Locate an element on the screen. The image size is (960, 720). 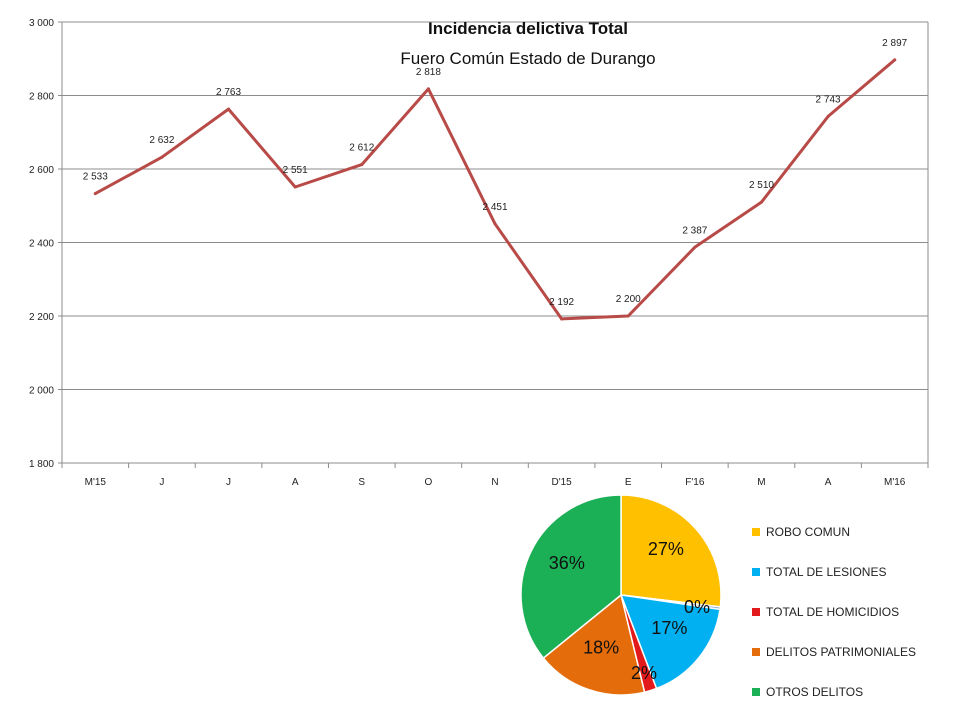
legend-item-total-lesiones: TOTAL DE LESIONES is located at coordinates (852, 572).